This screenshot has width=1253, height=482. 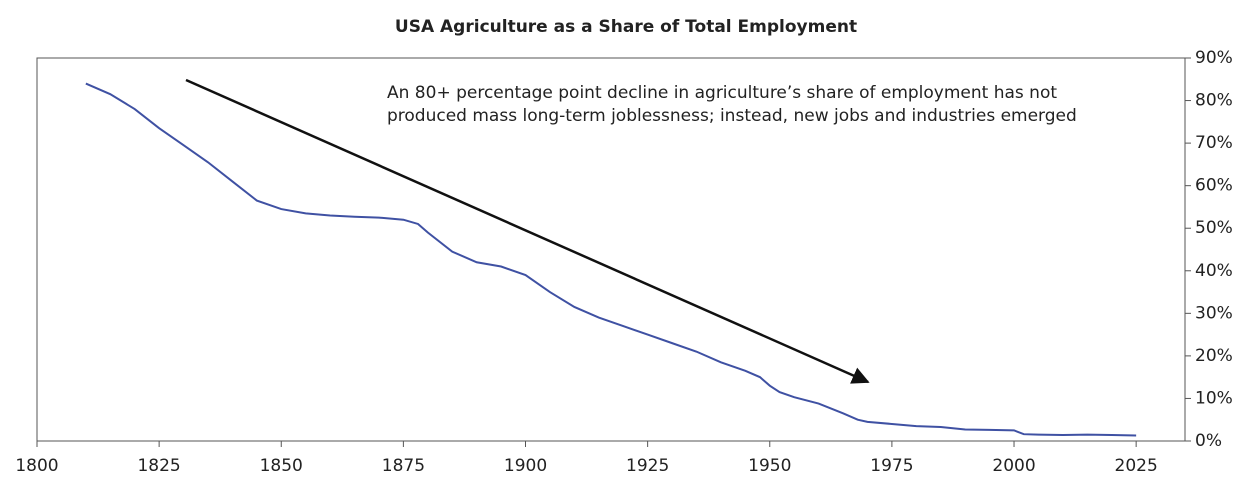 What do you see at coordinates (1214, 271) in the screenshot?
I see `y-tick-label: 40%` at bounding box center [1214, 271].